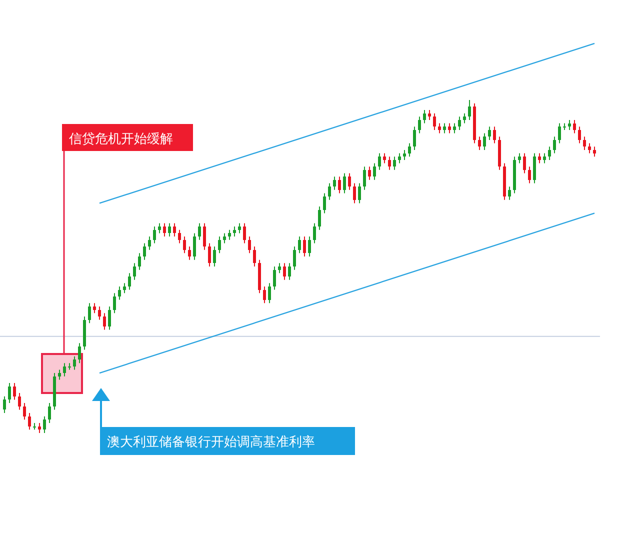  I want to click on text: 澳大利亚储备银行开始调高基准利率, so click(211, 442).